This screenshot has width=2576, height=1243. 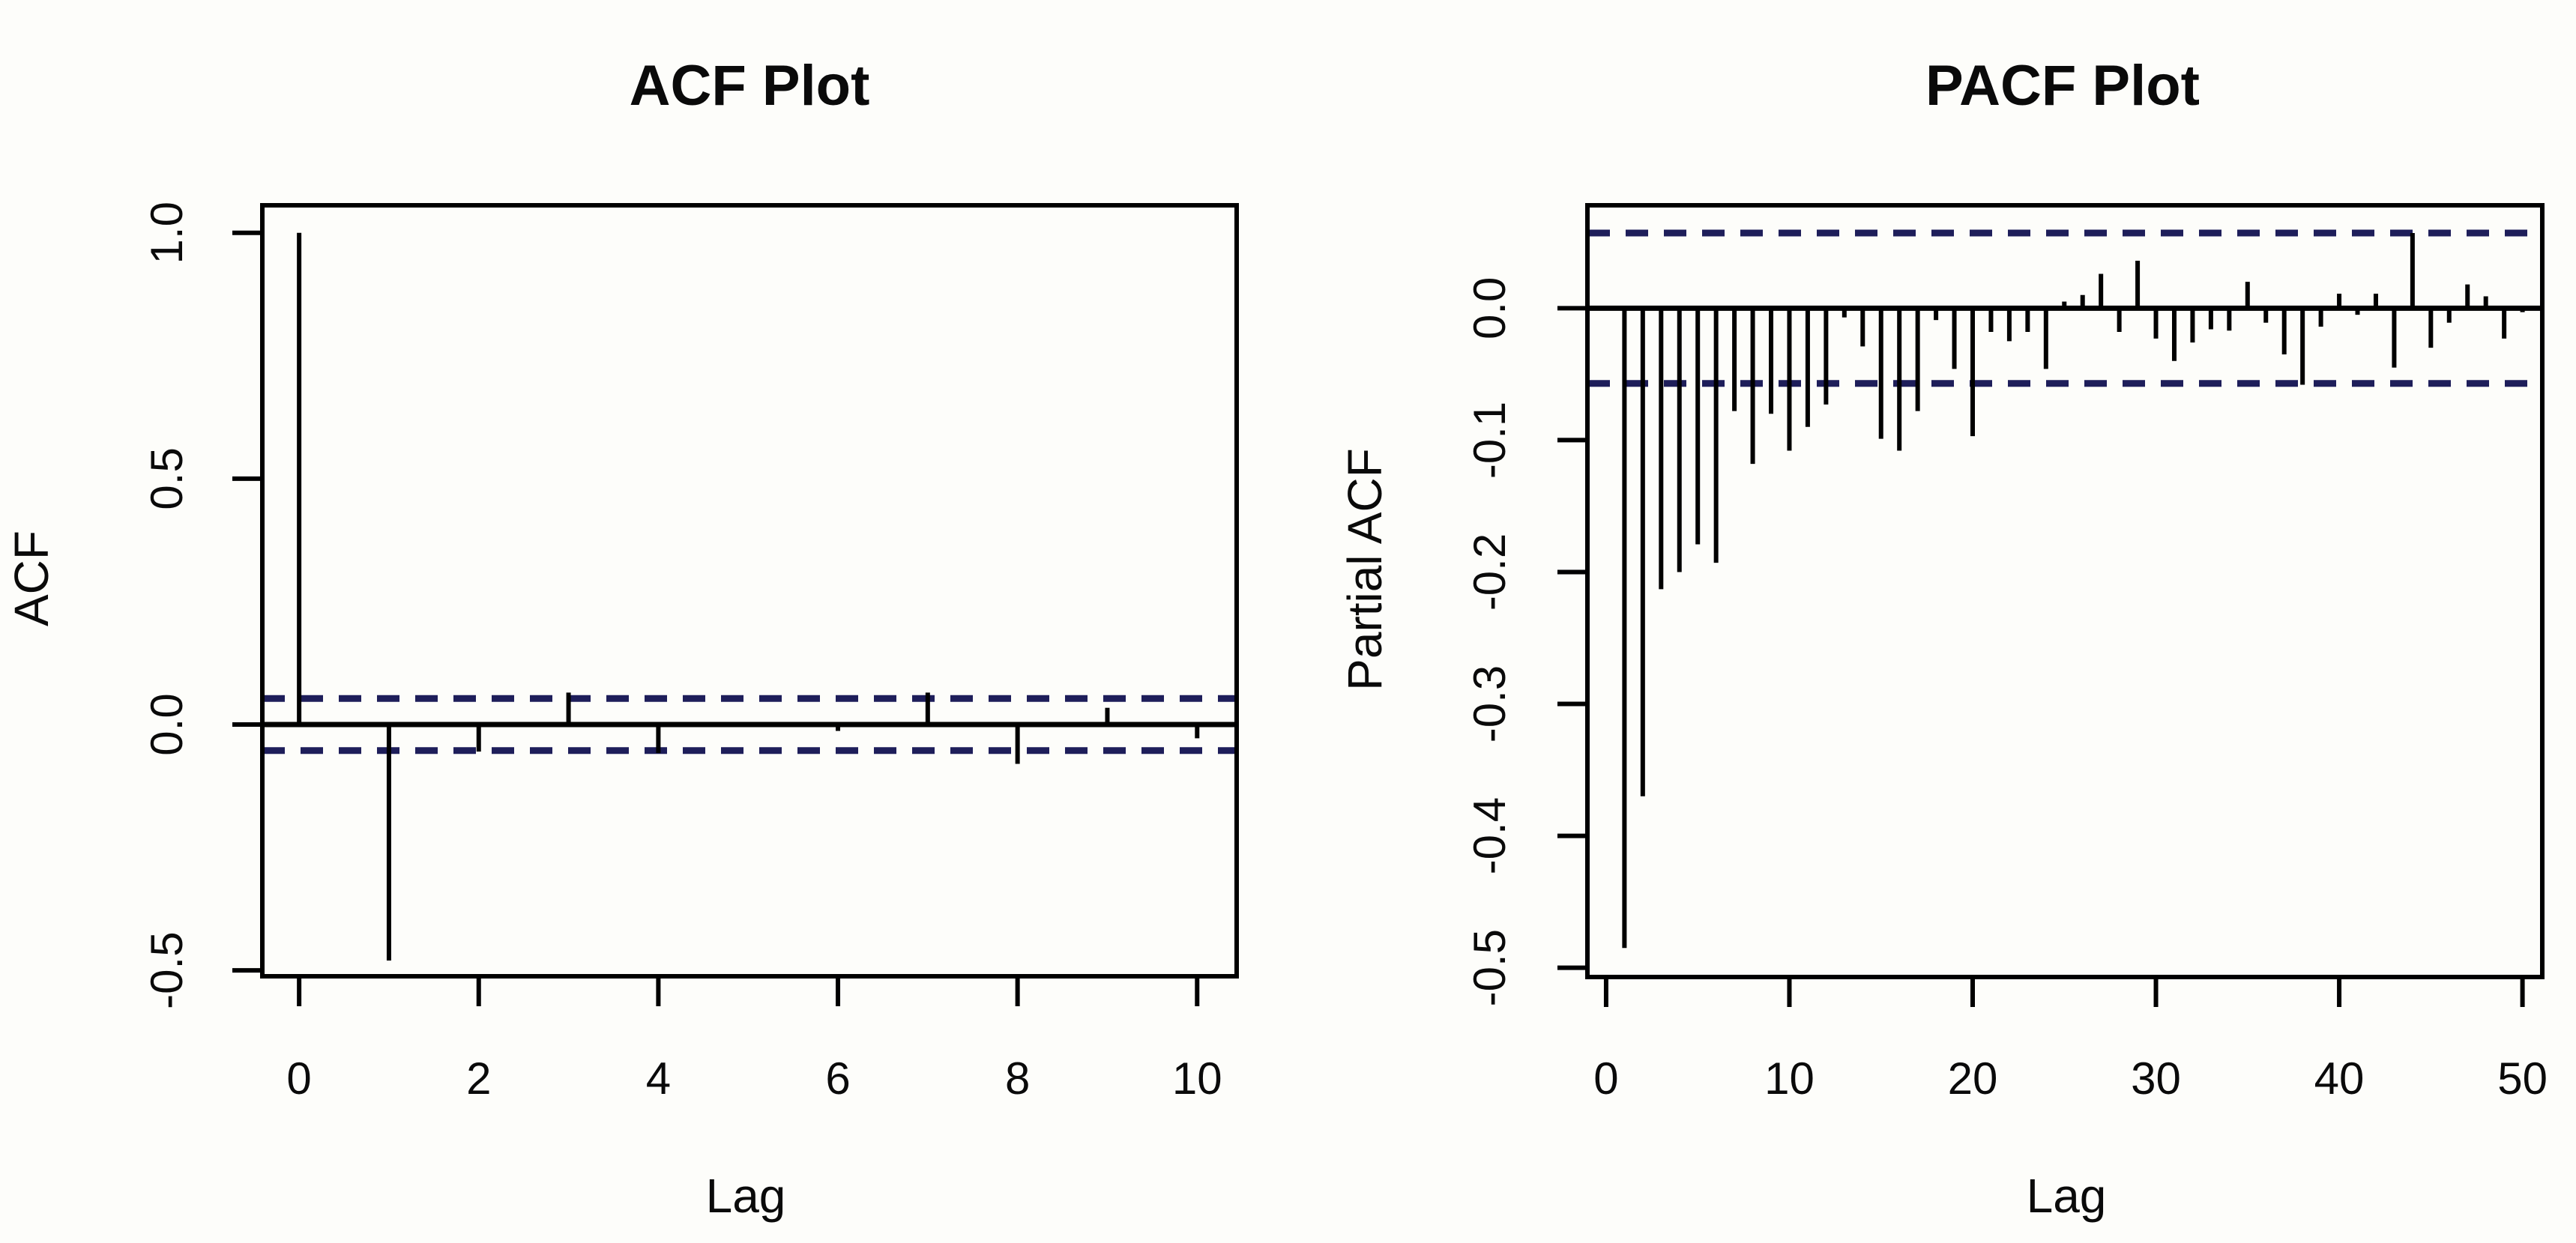 What do you see at coordinates (167, 478) in the screenshot?
I see `acf-y-tick-label: 0.5` at bounding box center [167, 478].